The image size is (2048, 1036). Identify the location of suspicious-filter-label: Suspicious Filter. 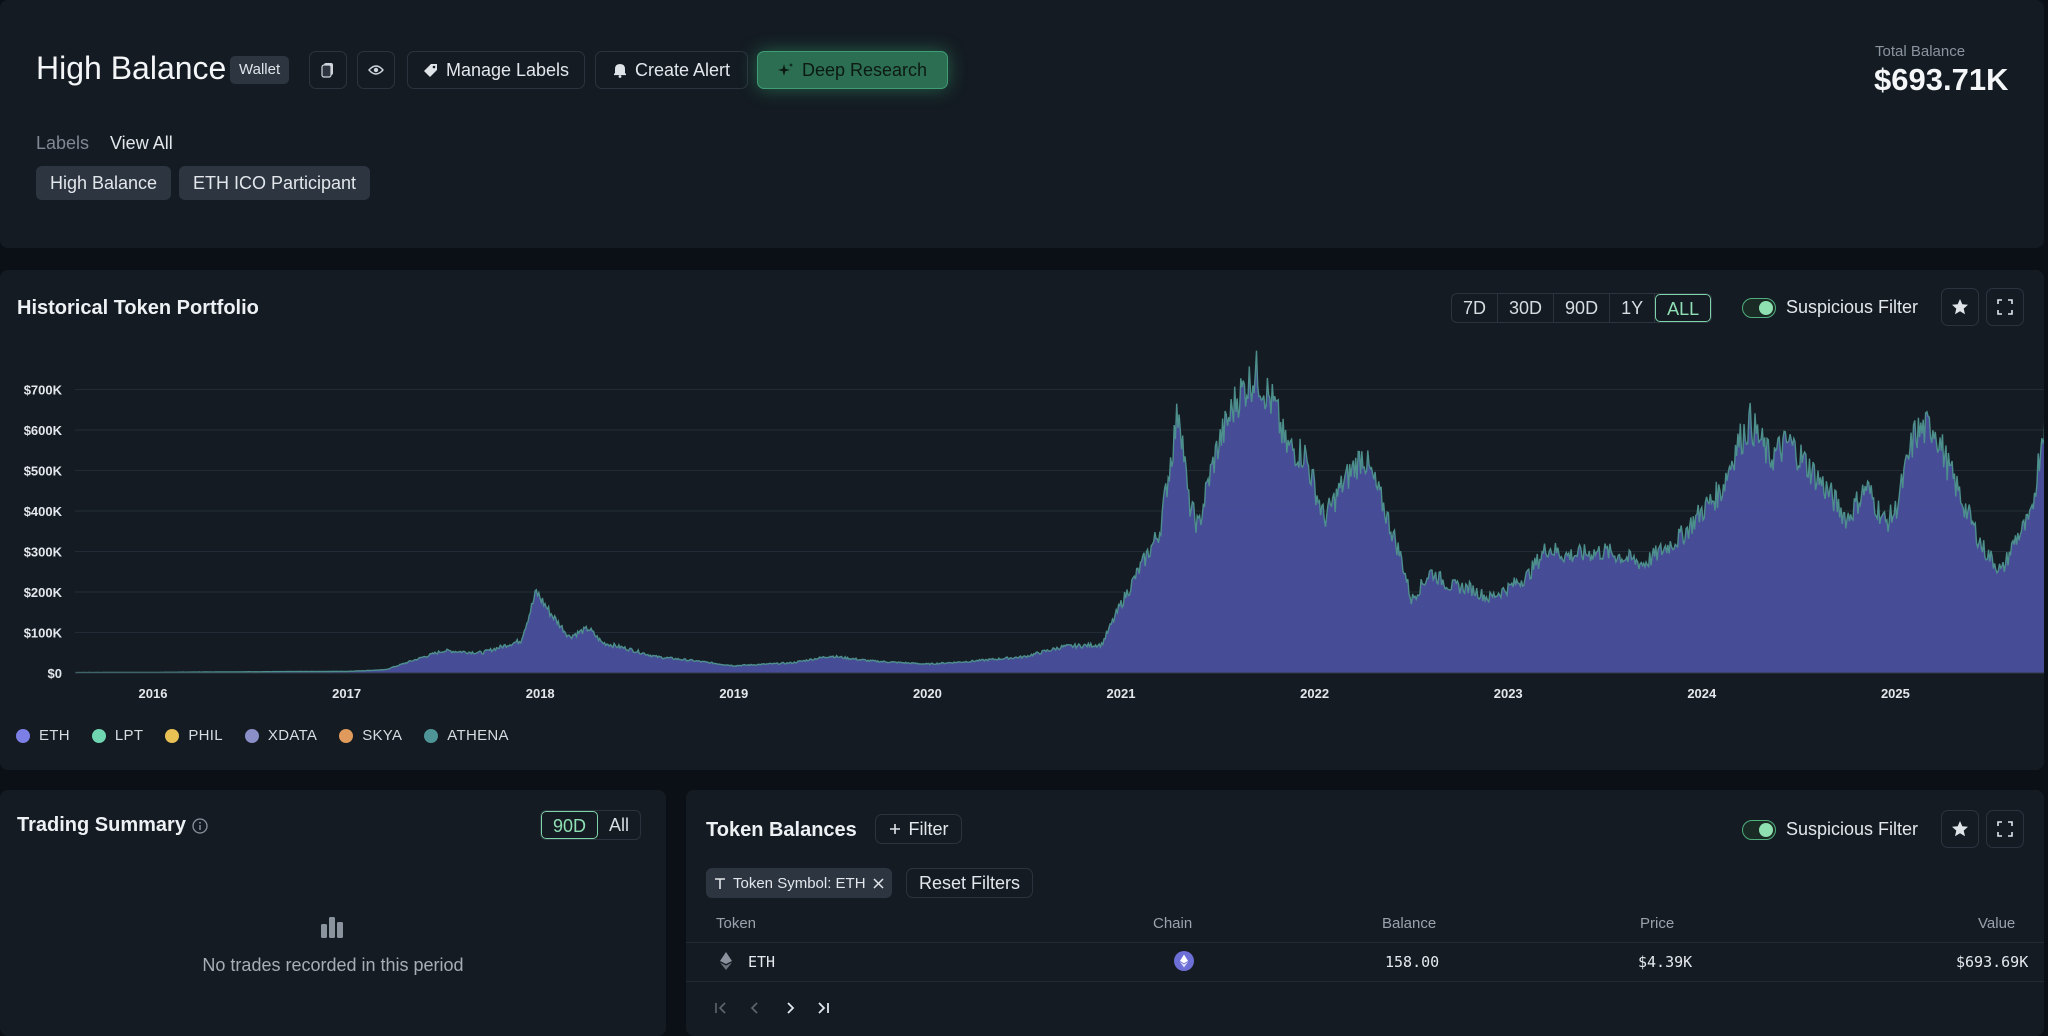
(1852, 307).